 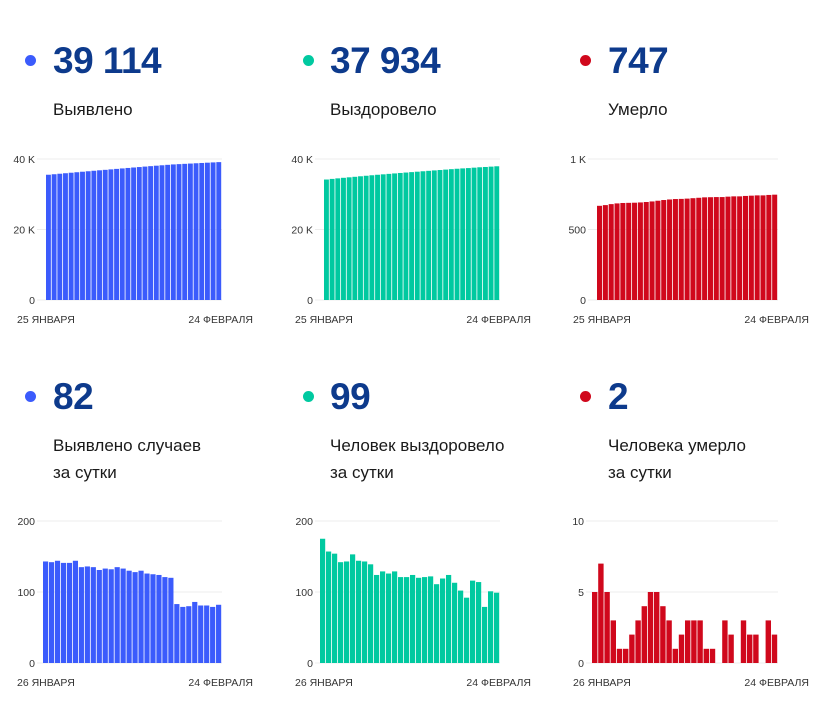 What do you see at coordinates (578, 522) in the screenshot?
I see `y-tick-label: 10` at bounding box center [578, 522].